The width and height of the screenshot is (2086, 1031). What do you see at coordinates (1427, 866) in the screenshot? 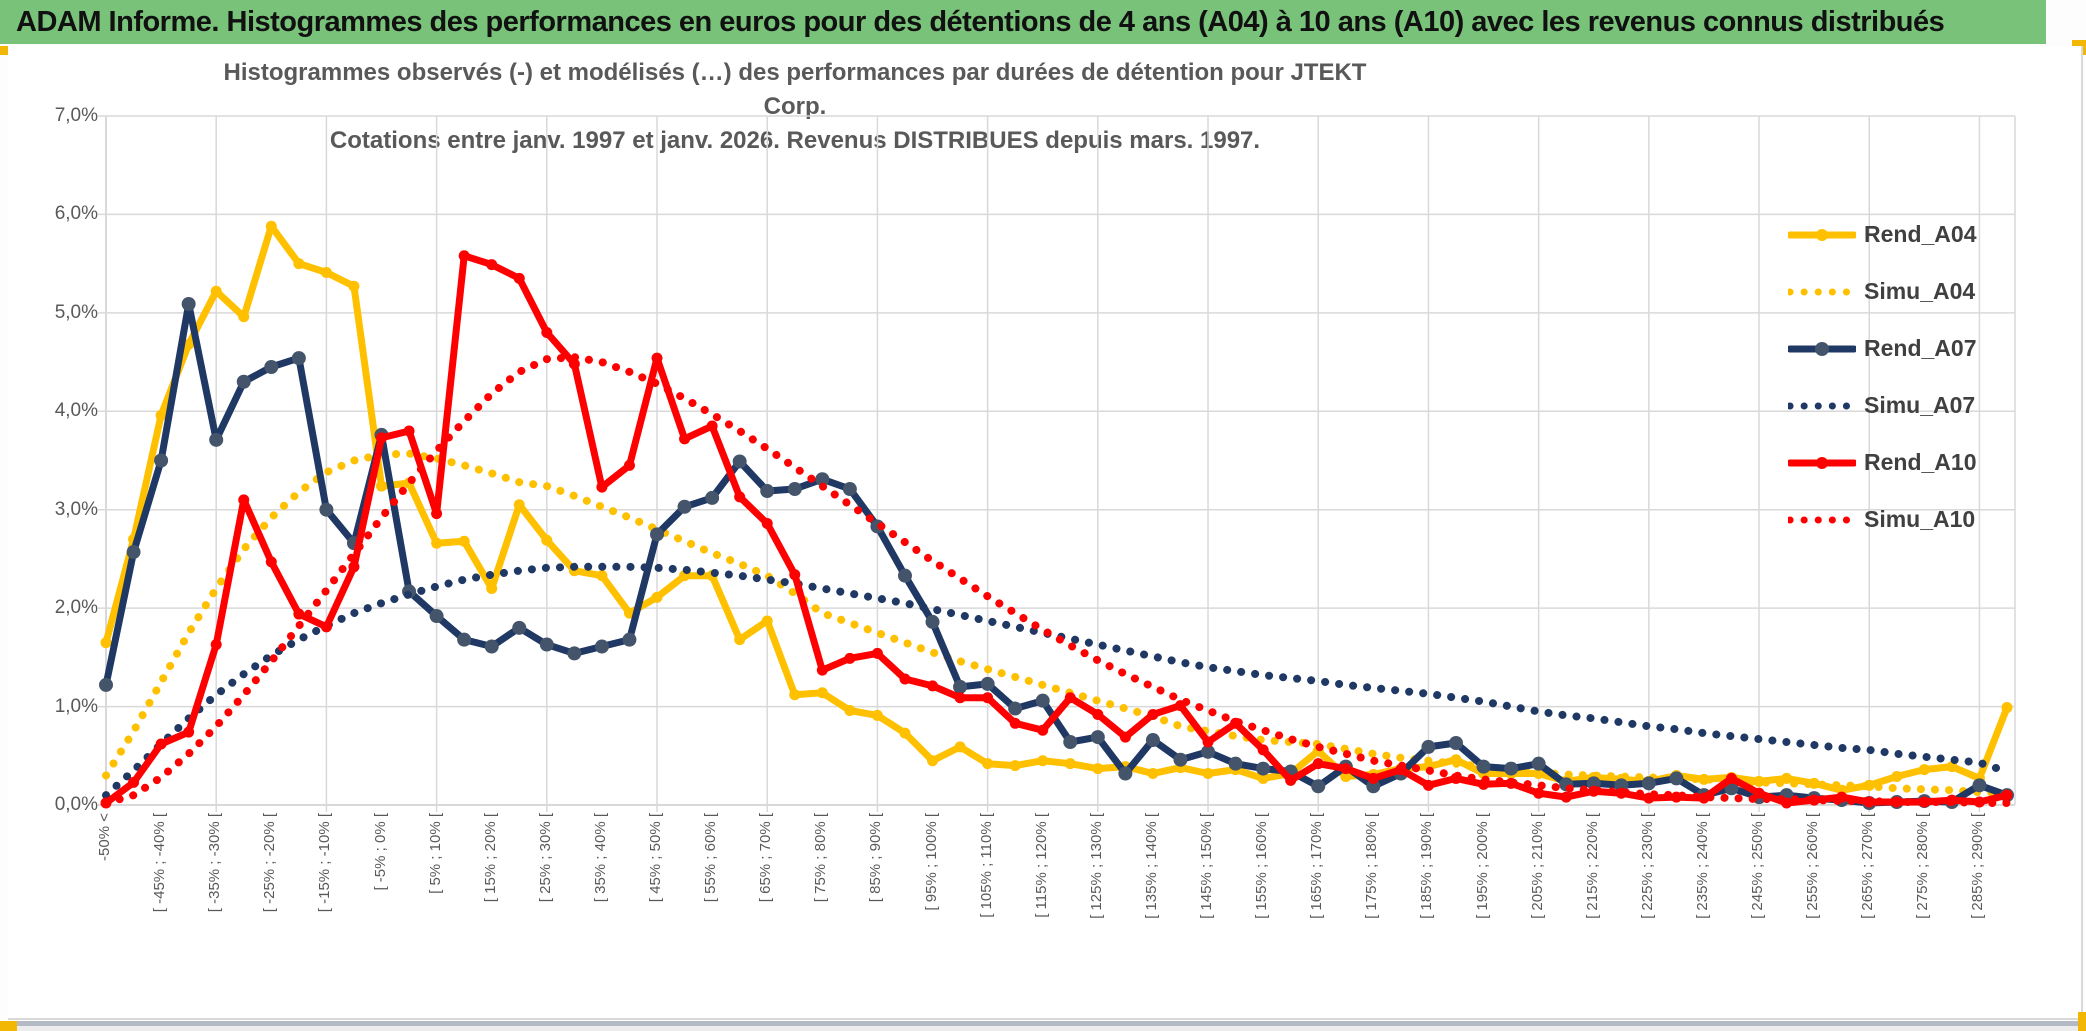
I see `x-tick-label: [ 185% ; 190% [` at bounding box center [1427, 866].